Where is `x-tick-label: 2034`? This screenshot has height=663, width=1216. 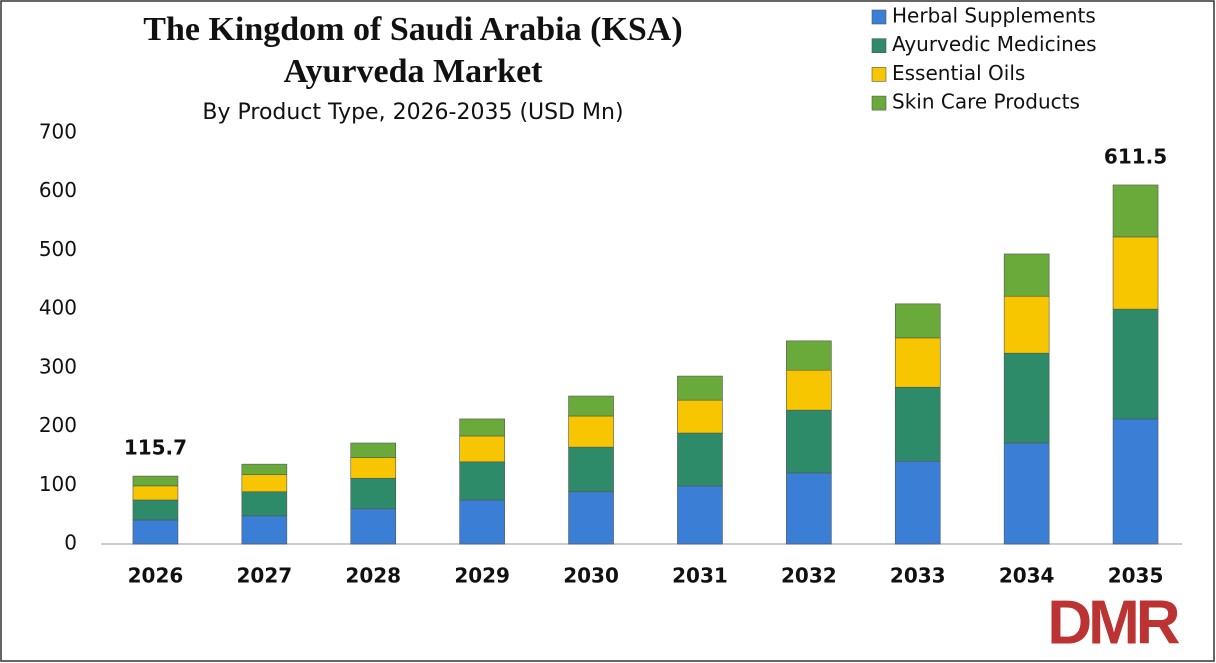 x-tick-label: 2034 is located at coordinates (1027, 576).